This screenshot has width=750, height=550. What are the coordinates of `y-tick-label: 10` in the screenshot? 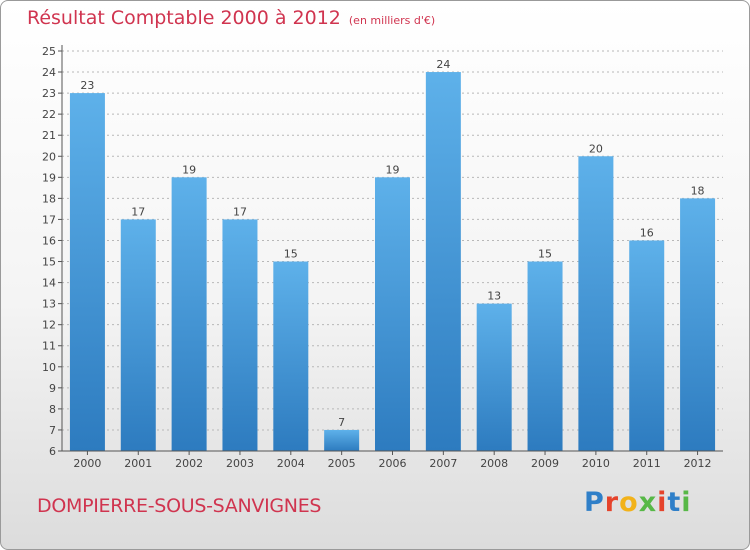 It's located at (49, 367).